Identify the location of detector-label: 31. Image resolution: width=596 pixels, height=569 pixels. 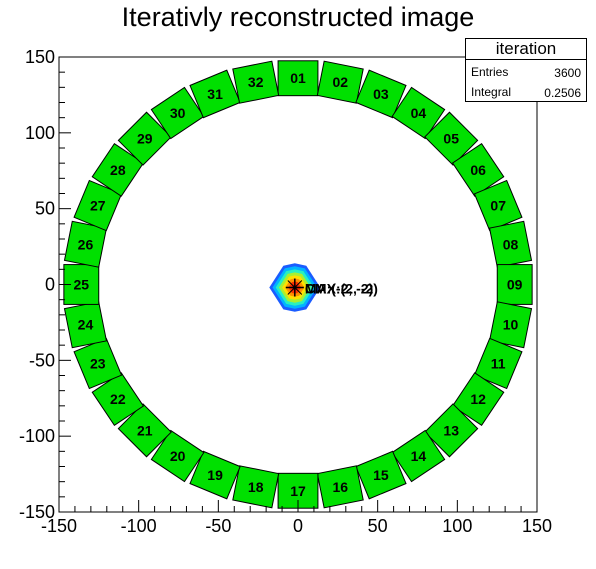
(215, 94).